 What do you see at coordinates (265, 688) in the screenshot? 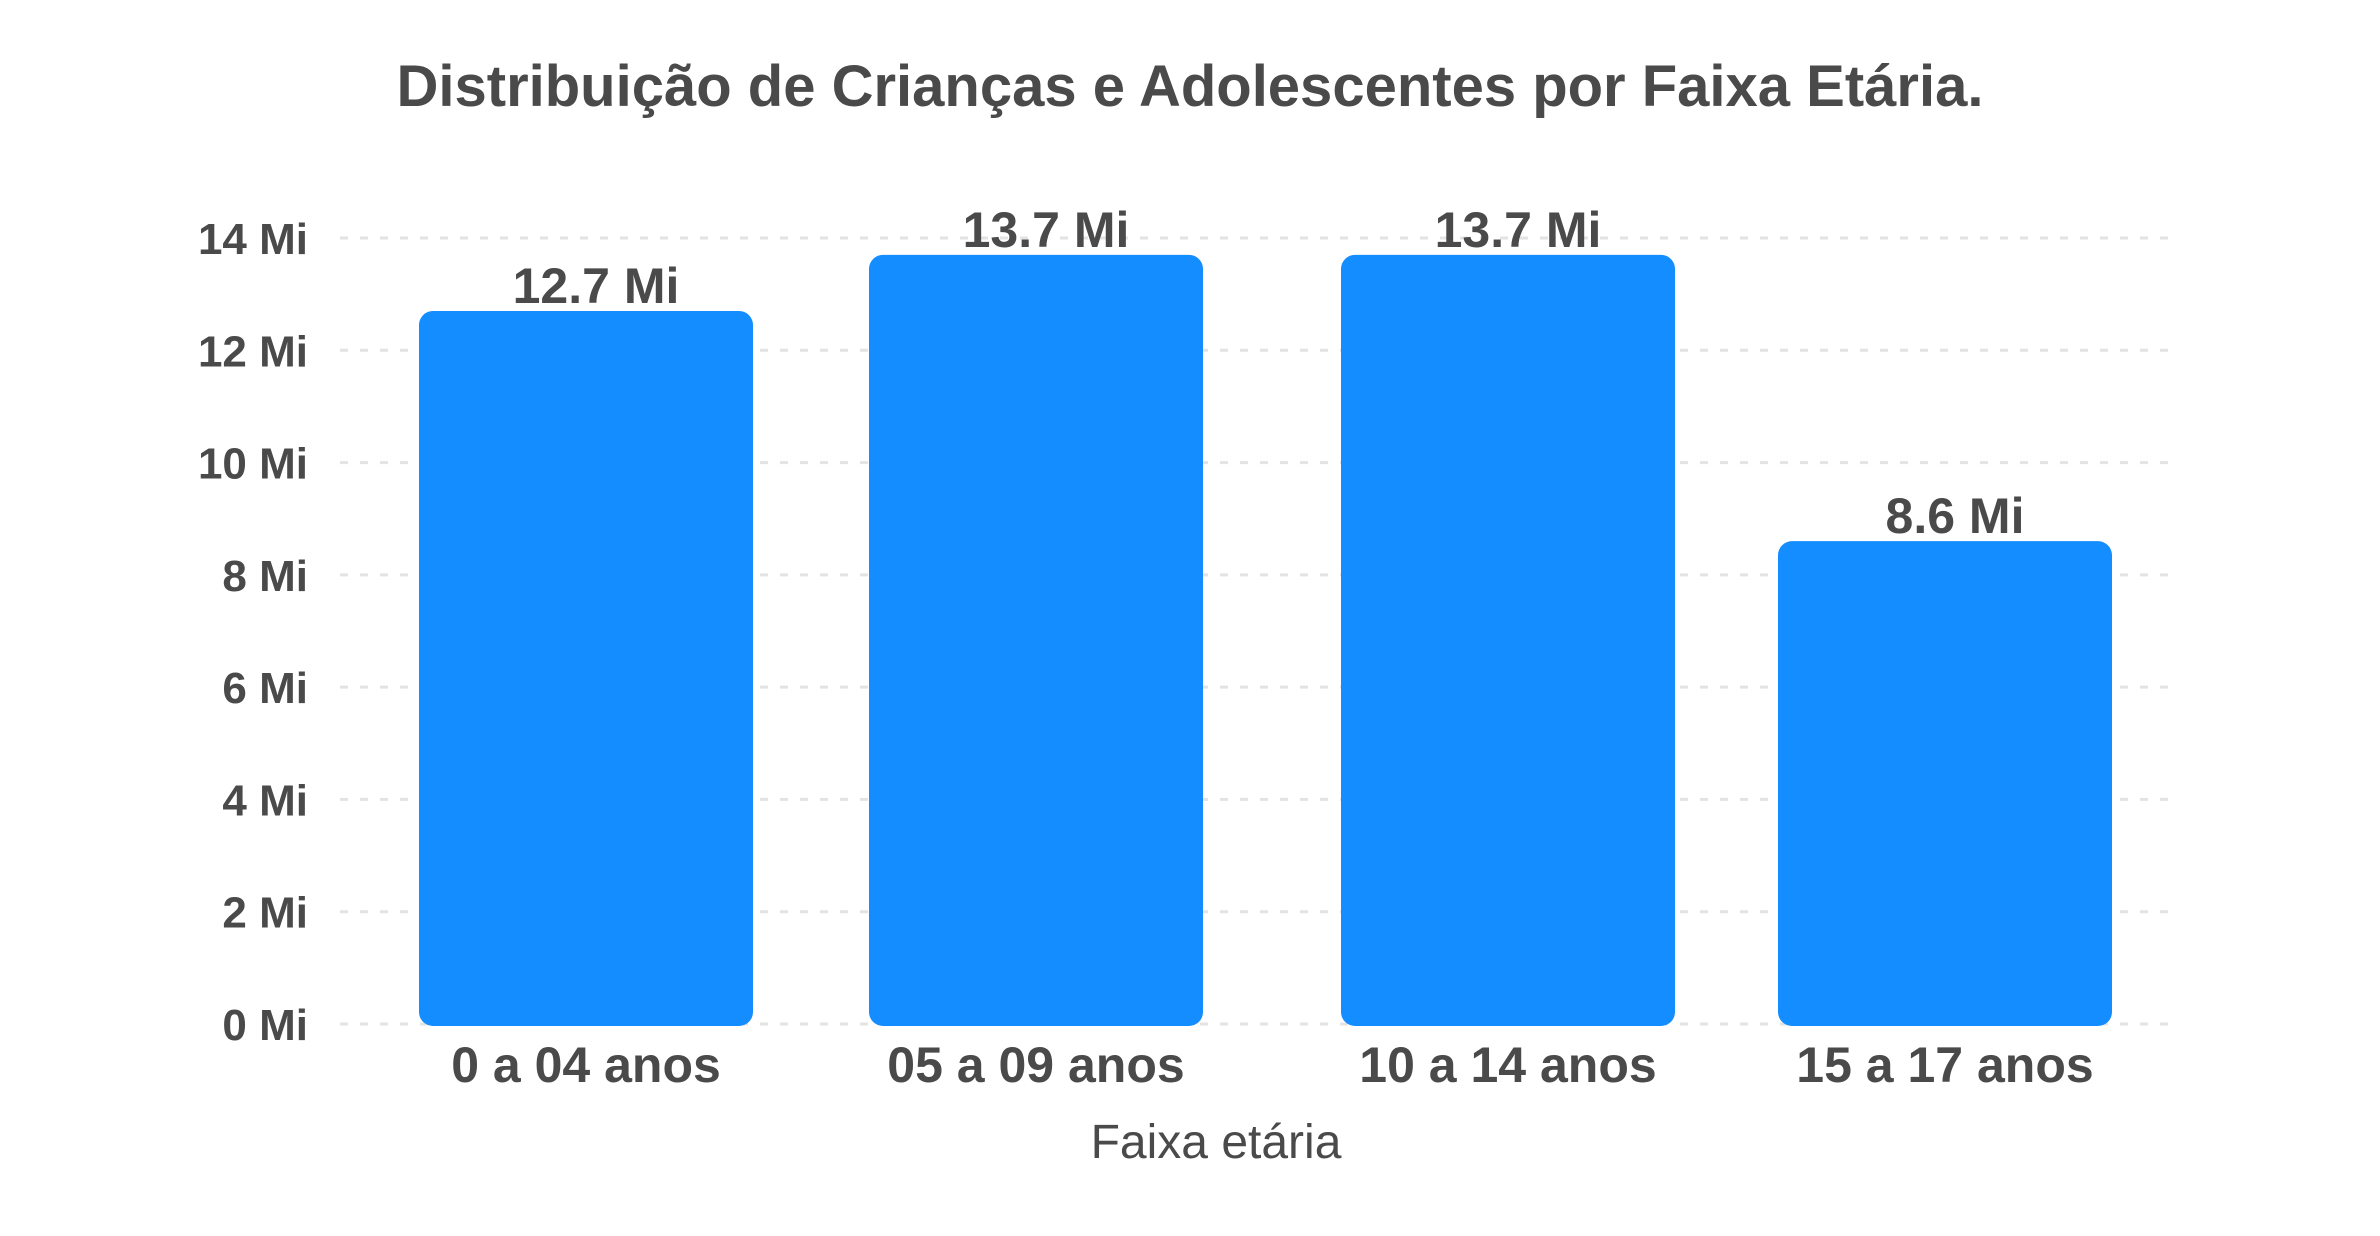
I see `y-tick-label: 6 Mi` at bounding box center [265, 688].